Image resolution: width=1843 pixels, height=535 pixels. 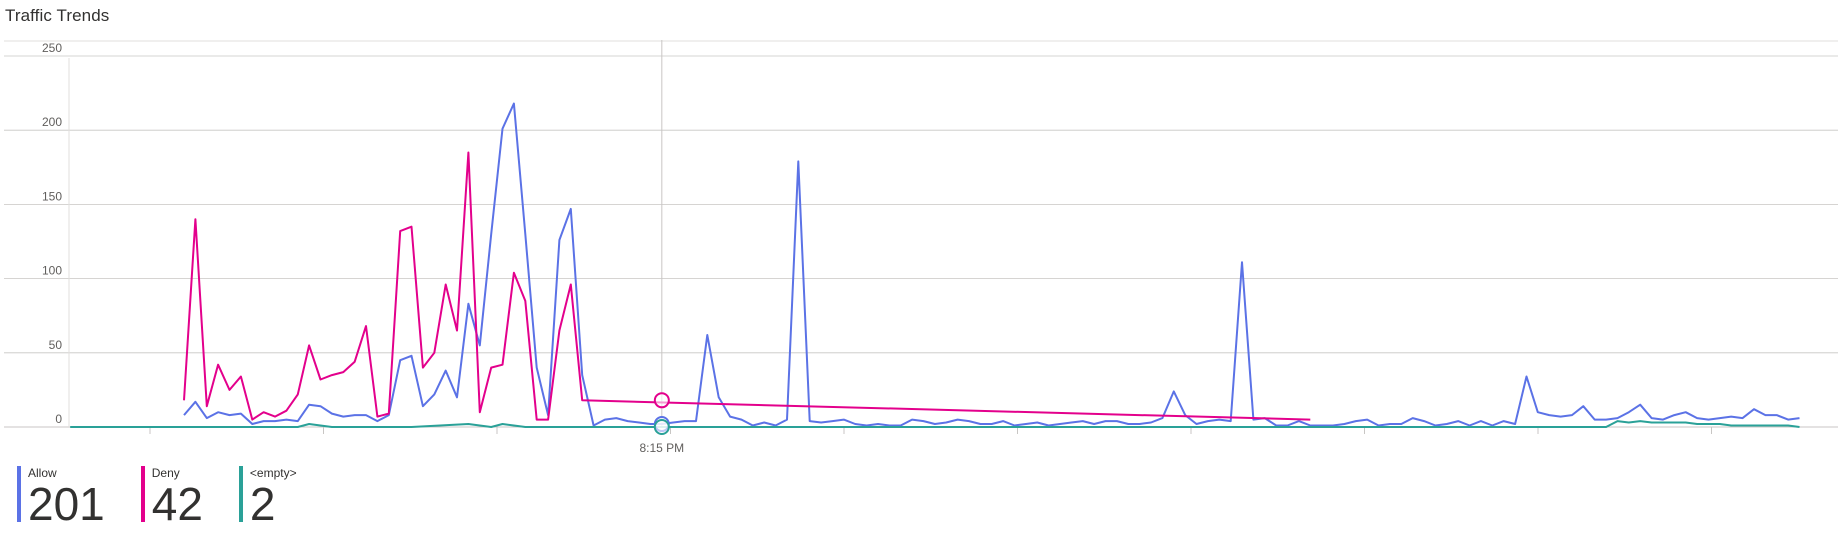 What do you see at coordinates (930, 441) in the screenshot?
I see `x-axis: 8:15 PM` at bounding box center [930, 441].